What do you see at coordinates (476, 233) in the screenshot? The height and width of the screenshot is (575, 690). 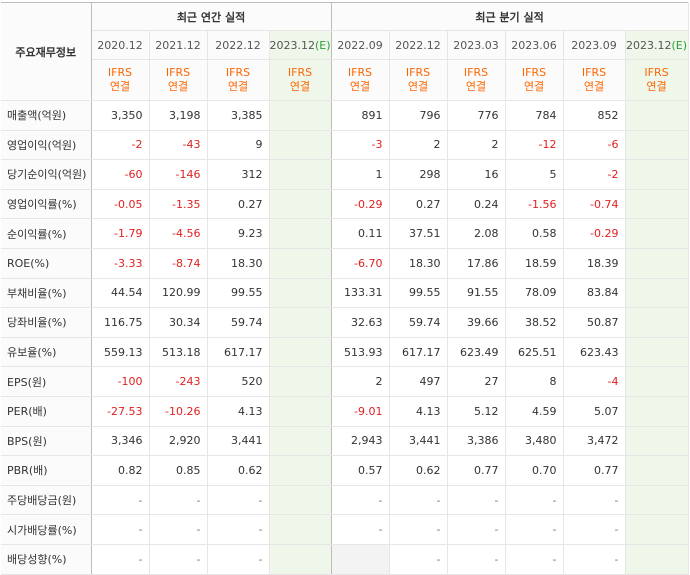 I see `table-cell: 2.08` at bounding box center [476, 233].